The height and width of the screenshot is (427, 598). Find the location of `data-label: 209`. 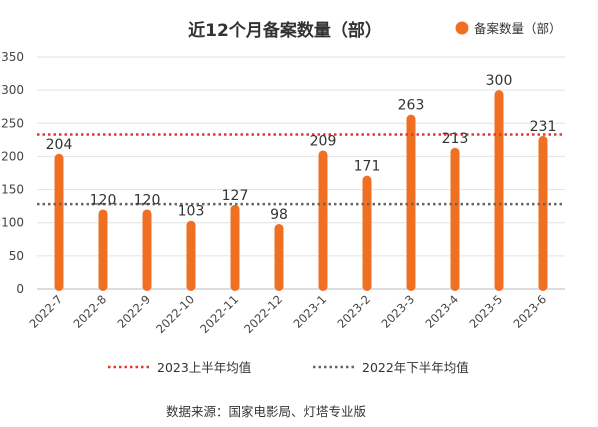

data-label: 209 is located at coordinates (323, 141).